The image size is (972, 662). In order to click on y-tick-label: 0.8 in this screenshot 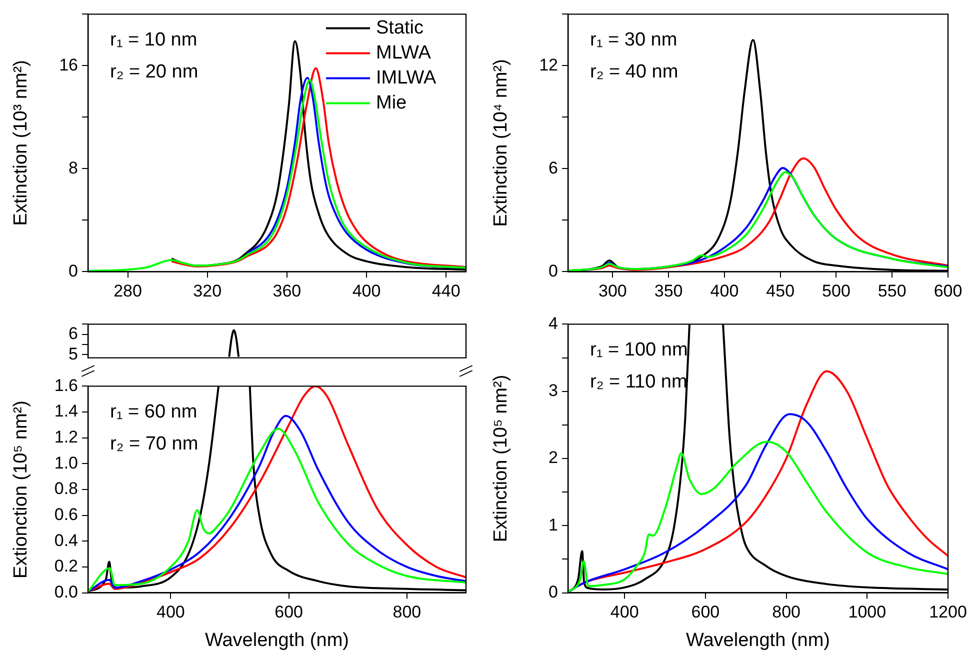, I will do `click(66, 488)`.